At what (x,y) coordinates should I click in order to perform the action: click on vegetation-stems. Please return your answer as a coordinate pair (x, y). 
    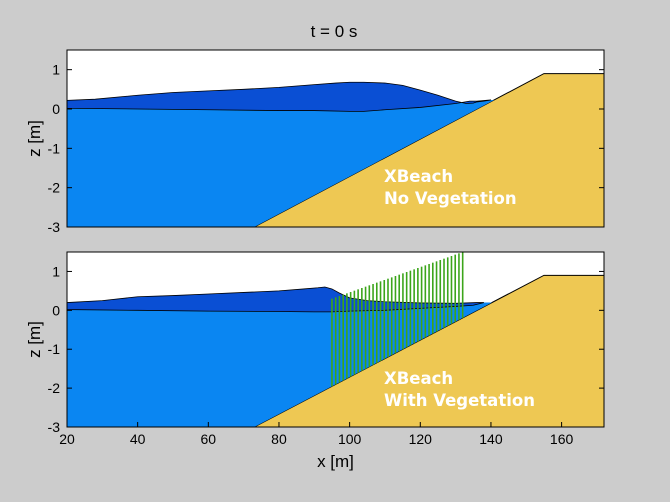
    Looking at the image, I should click on (397, 319).